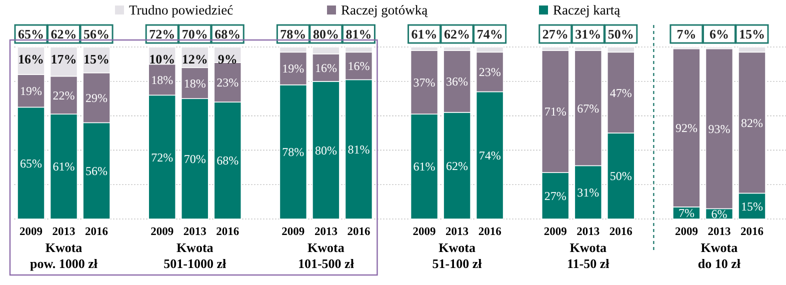 The image size is (786, 285). Describe the element at coordinates (326, 255) in the screenshot. I see `text: Kwota 101-500 zł` at that location.